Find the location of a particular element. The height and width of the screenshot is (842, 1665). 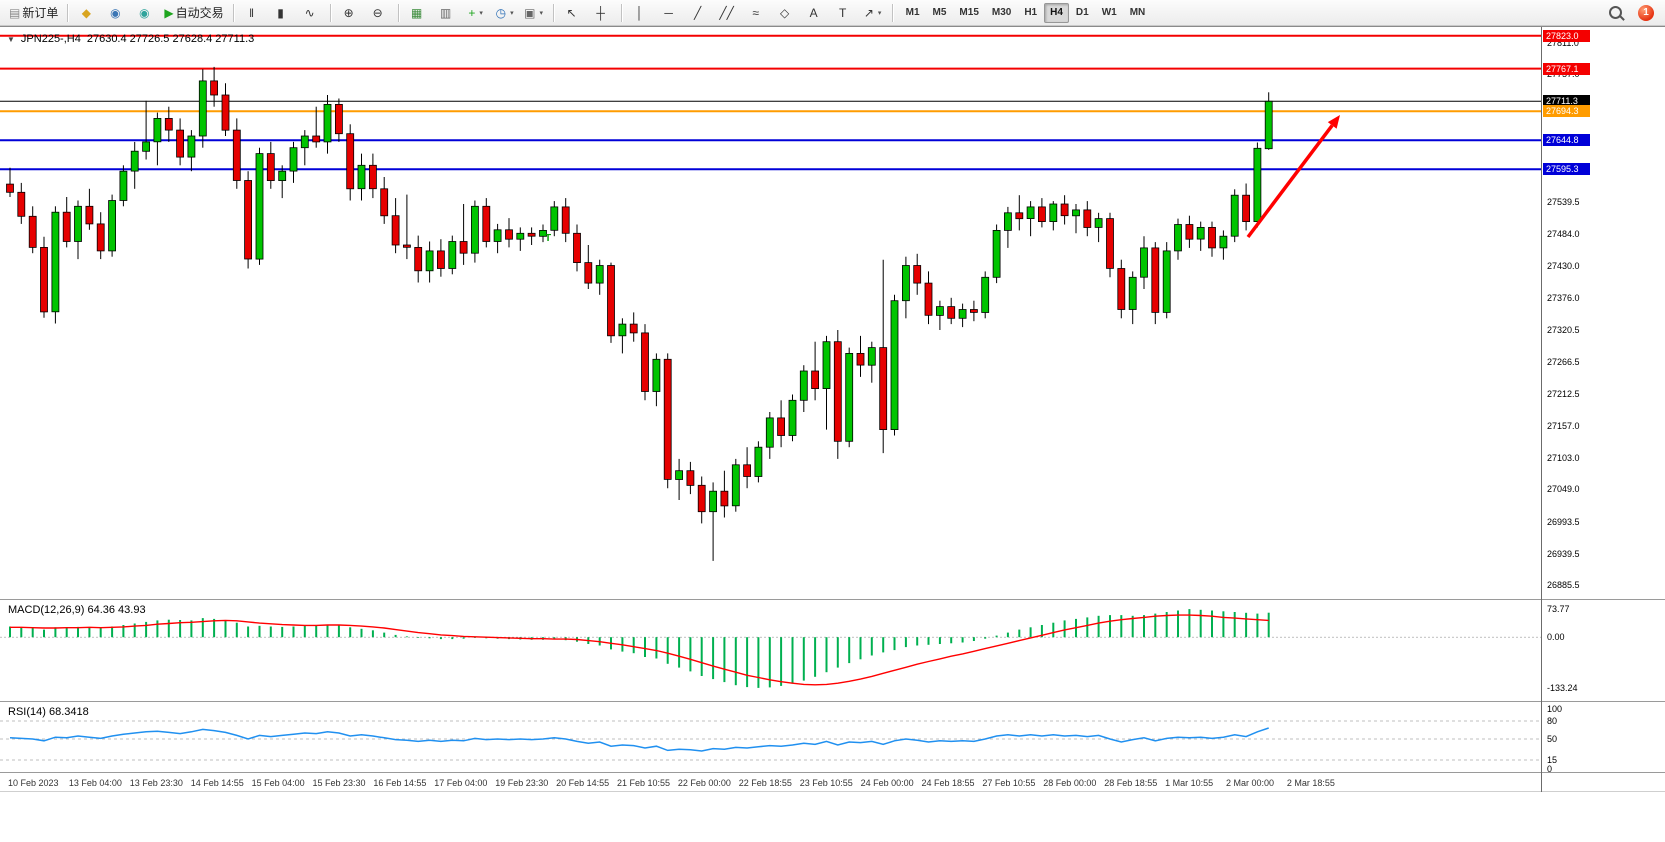

timeframe-button-h4: H4 is located at coordinates (1056, 12).